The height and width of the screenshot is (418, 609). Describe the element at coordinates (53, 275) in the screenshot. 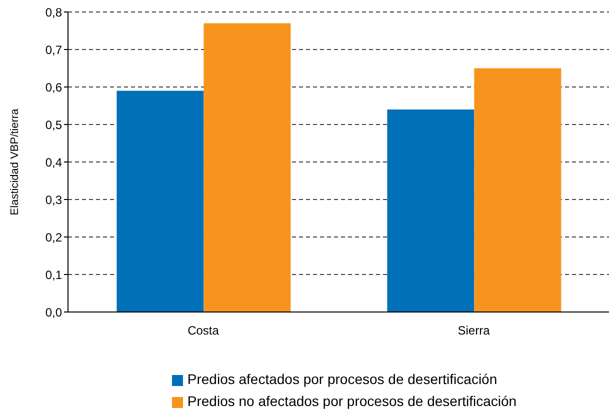

I see `y-tick-label: 0,1` at that location.